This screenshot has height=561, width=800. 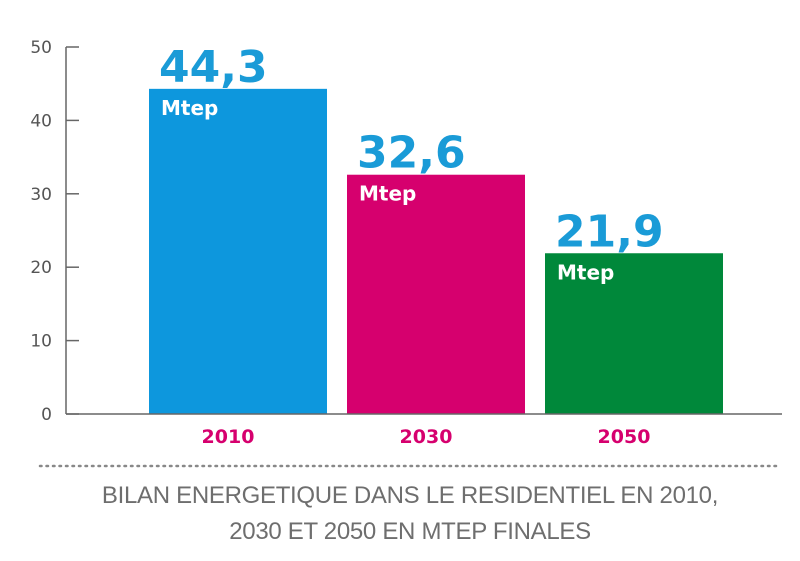 I want to click on unit-label-2050: Mtep, so click(x=585, y=272).